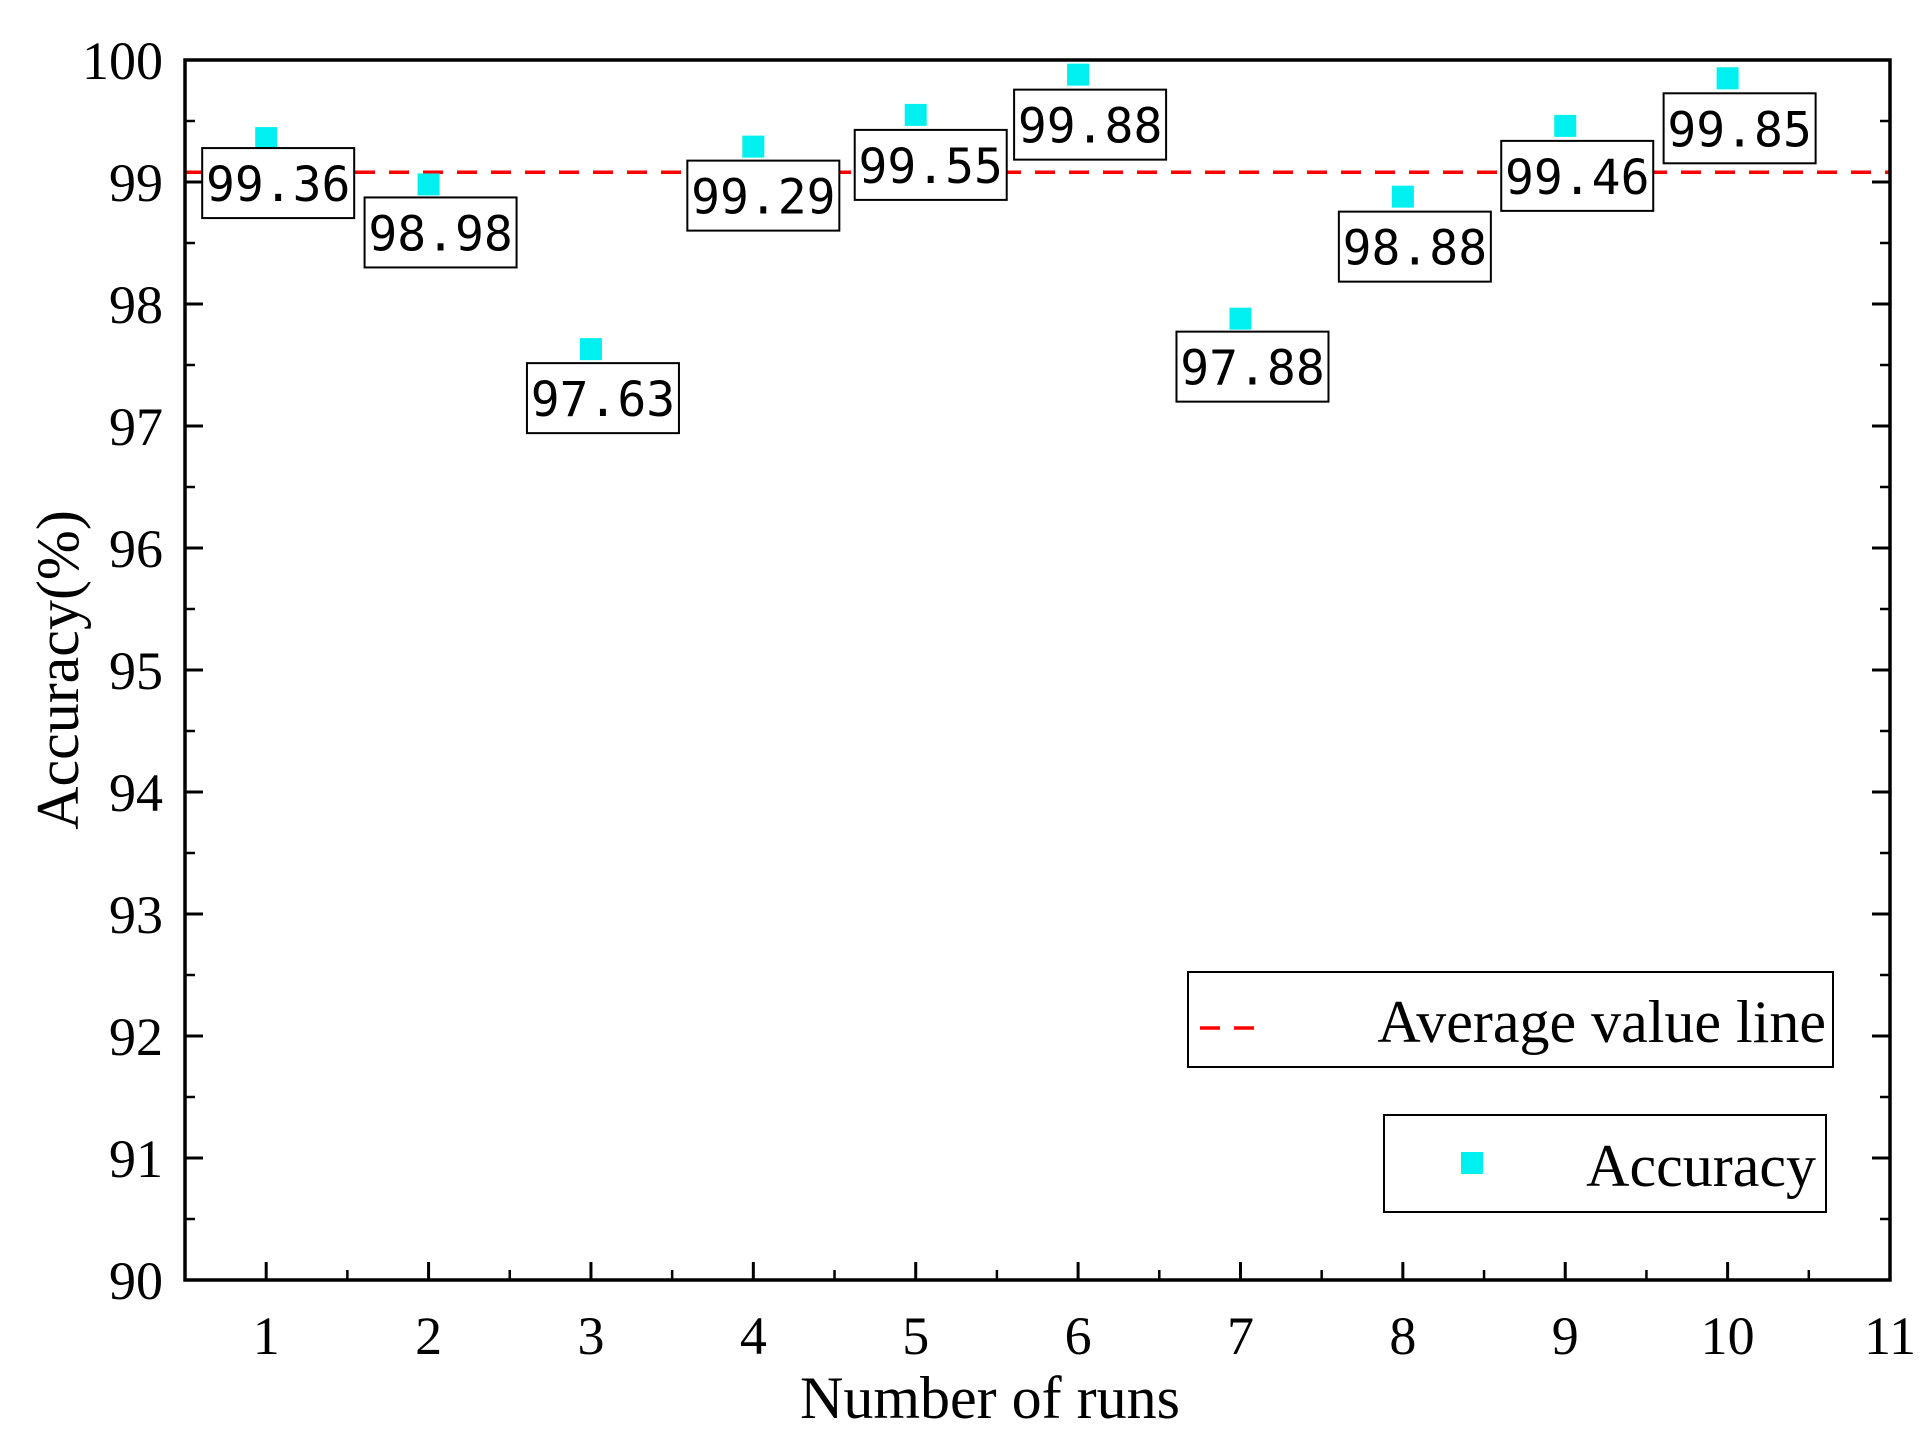 Image resolution: width=1930 pixels, height=1447 pixels. Describe the element at coordinates (1601, 1022) in the screenshot. I see `legend-label-average-line: Average value line` at that location.